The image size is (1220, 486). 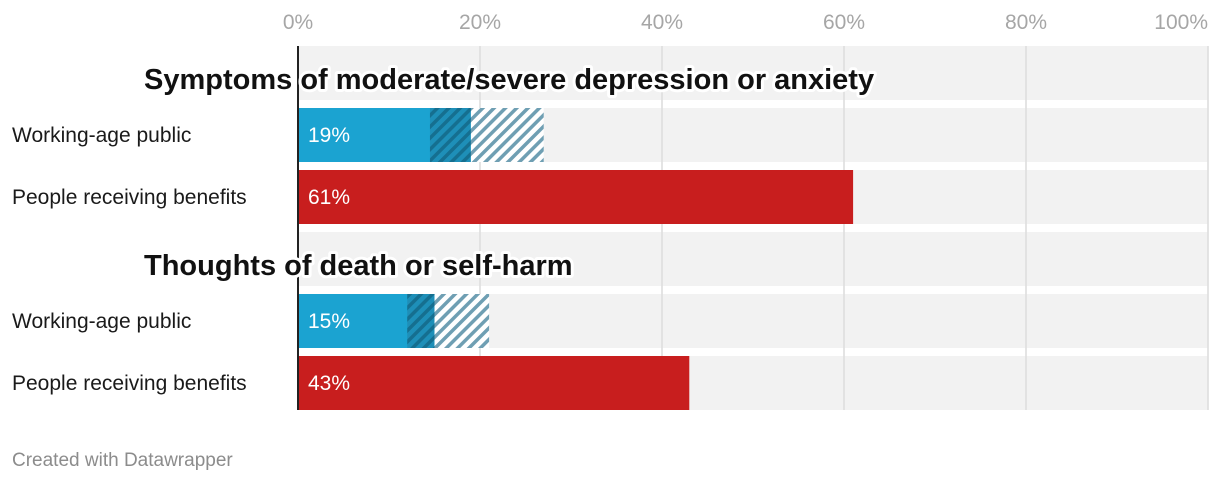 I want to click on x-tick-label: 40%, so click(x=662, y=22).